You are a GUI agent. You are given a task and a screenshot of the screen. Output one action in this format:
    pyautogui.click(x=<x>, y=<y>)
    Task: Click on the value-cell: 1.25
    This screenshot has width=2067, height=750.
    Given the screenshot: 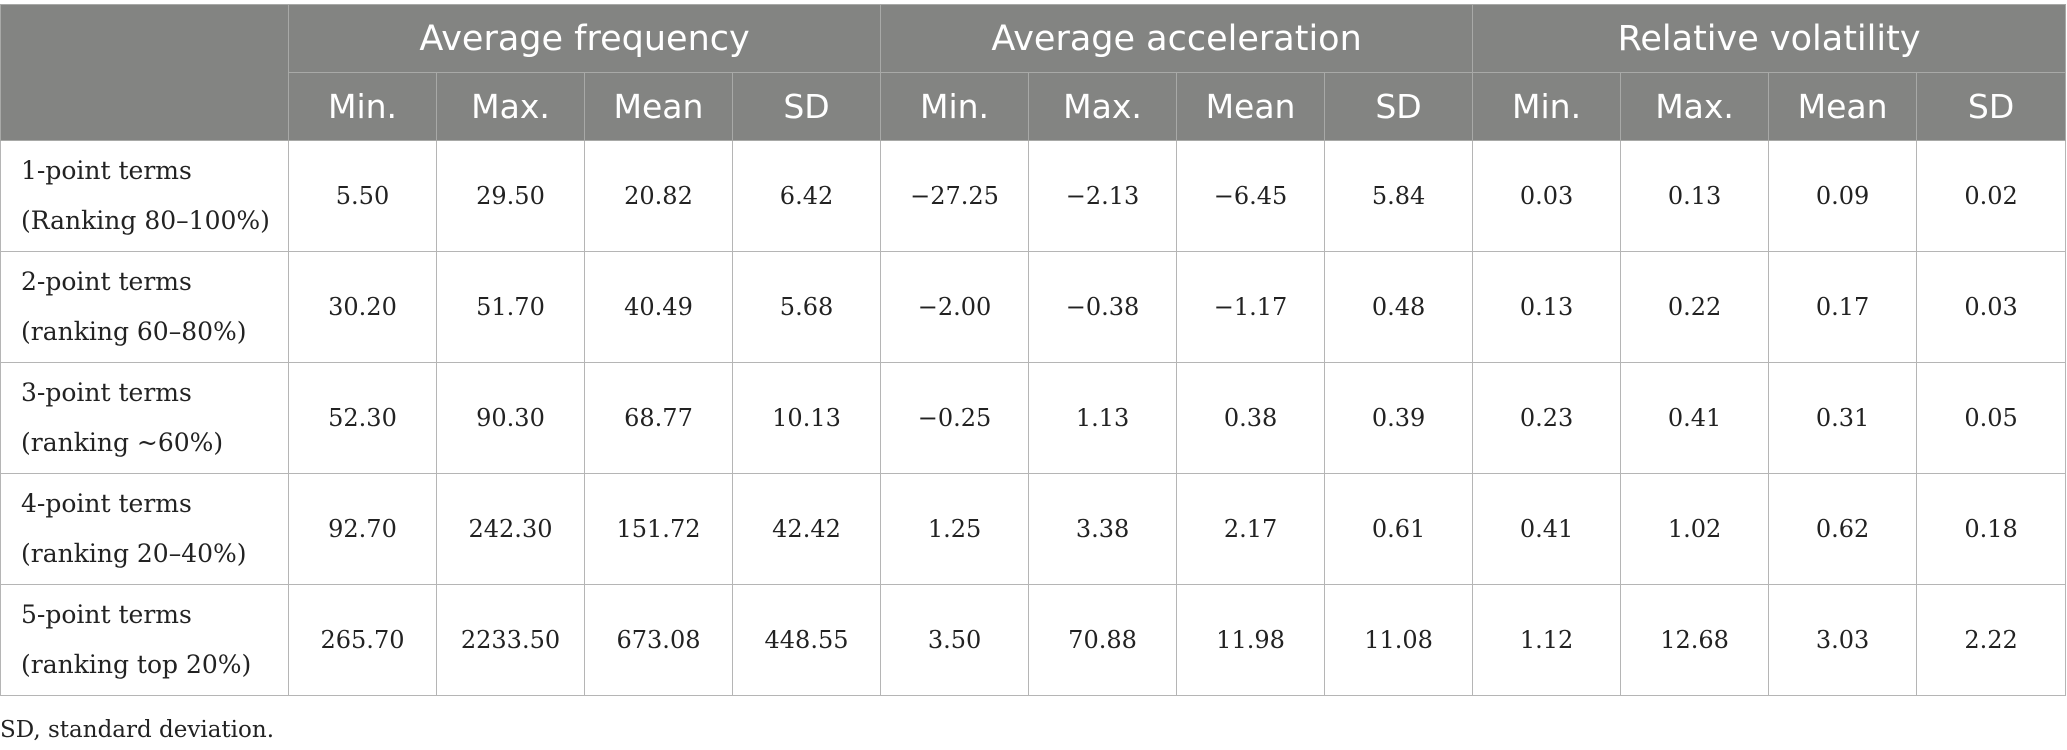 What is the action you would take?
    pyautogui.click(x=955, y=529)
    